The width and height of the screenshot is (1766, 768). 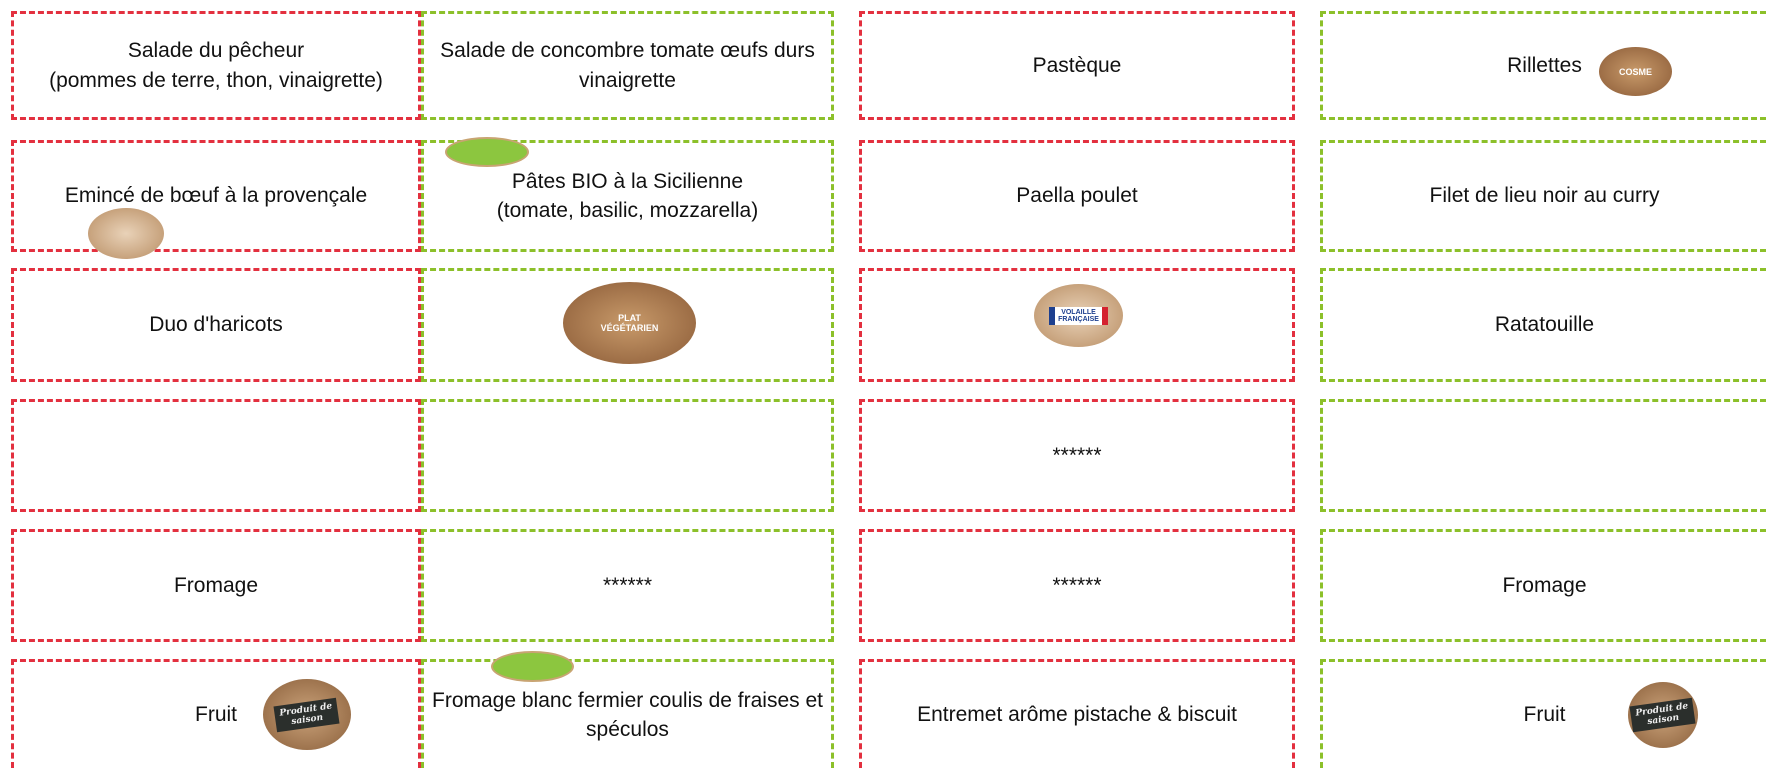 I want to click on badge-label: PLAT VÉGÉTARIEN, so click(x=629, y=323).